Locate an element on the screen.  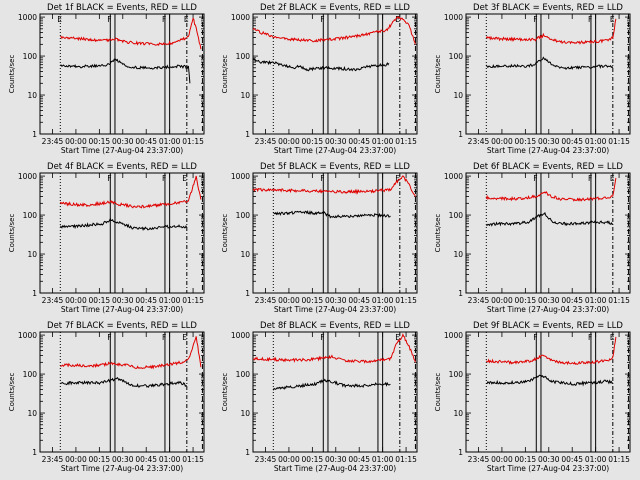
panel-title: Det 1f BLACK = Events, RED = LLD is located at coordinates (122, 8).